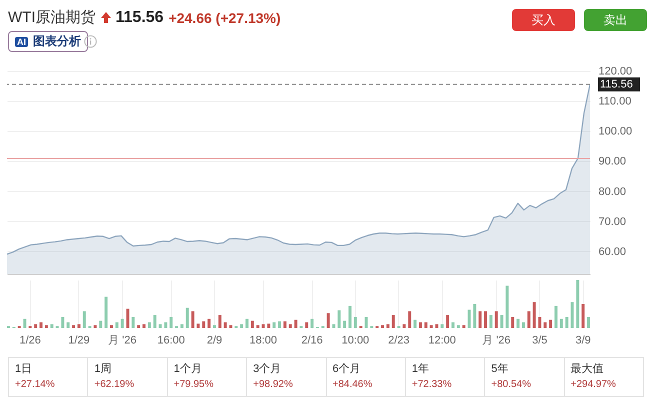 The width and height of the screenshot is (650, 402). I want to click on text: +27.14%, so click(35, 384).